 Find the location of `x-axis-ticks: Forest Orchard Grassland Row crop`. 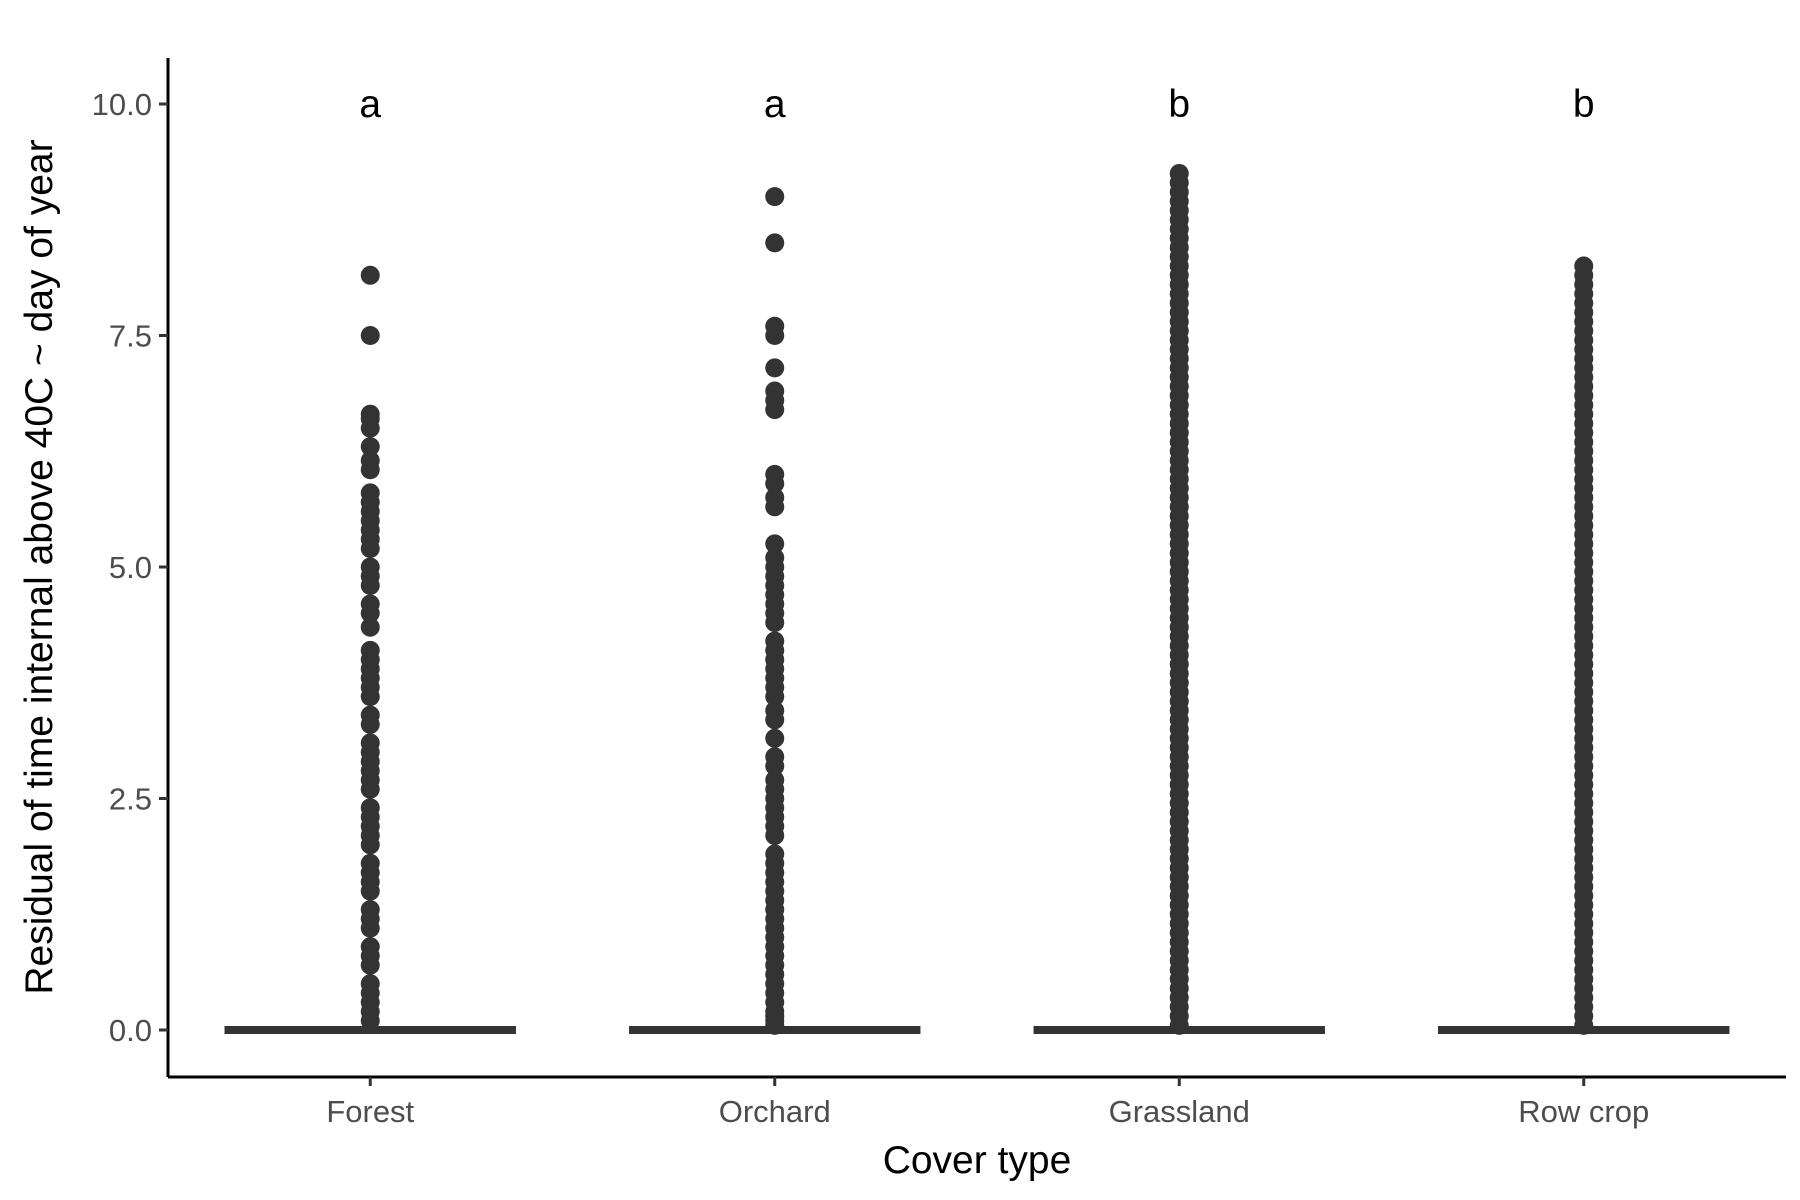

x-axis-ticks: Forest Orchard Grassland Row crop is located at coordinates (987, 1103).